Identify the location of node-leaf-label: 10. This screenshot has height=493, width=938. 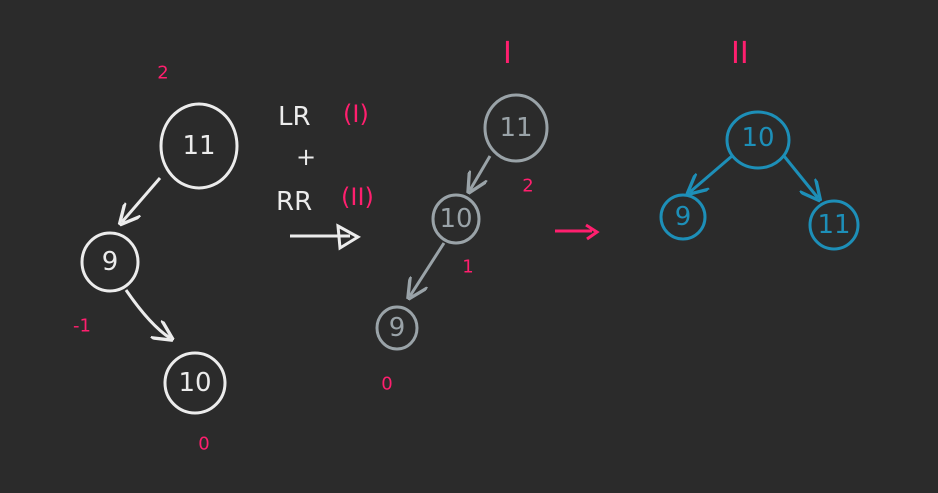
(194, 383).